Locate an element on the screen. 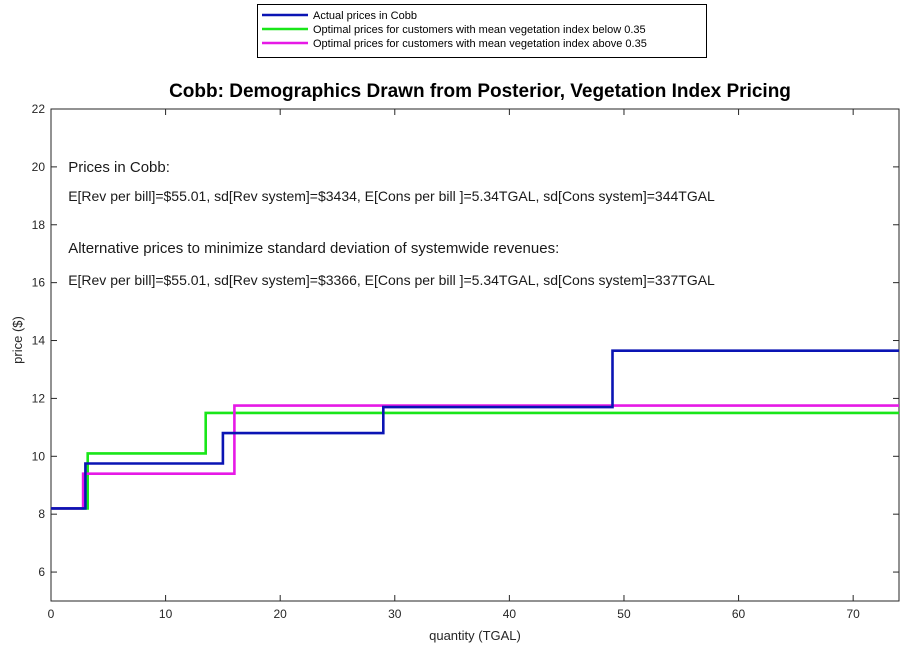 The width and height of the screenshot is (900, 647). y-tick-label: 20 is located at coordinates (39, 167).